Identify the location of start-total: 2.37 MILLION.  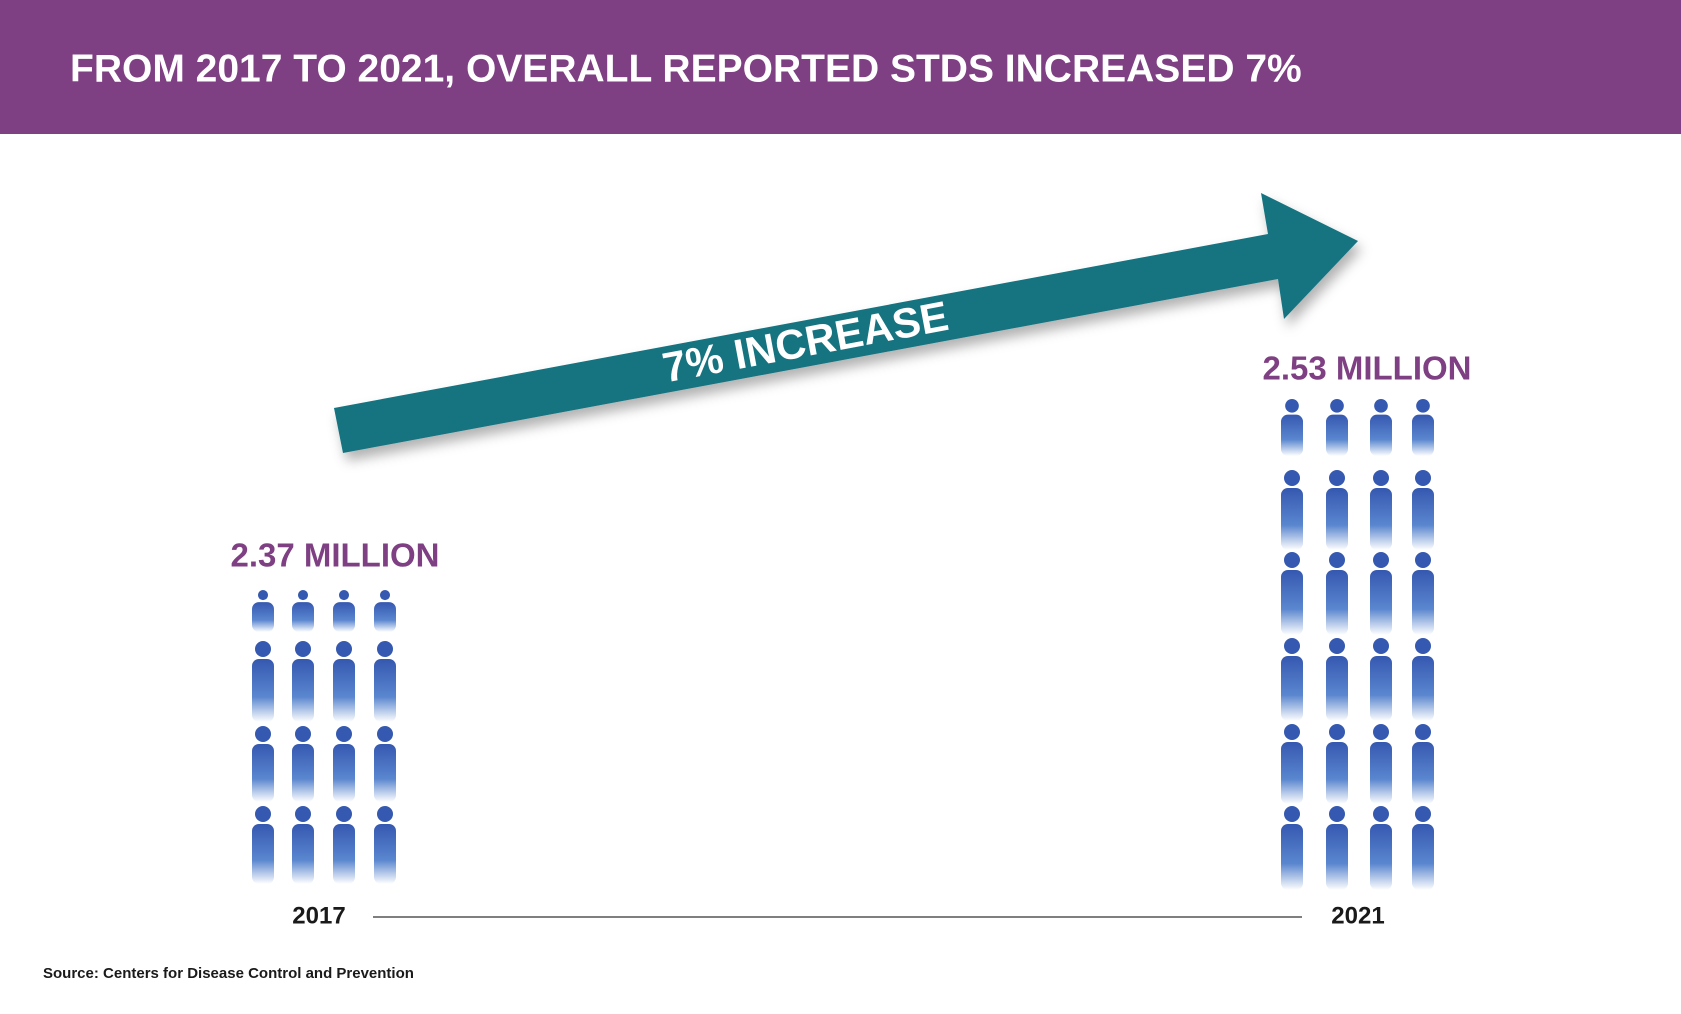
(334, 555).